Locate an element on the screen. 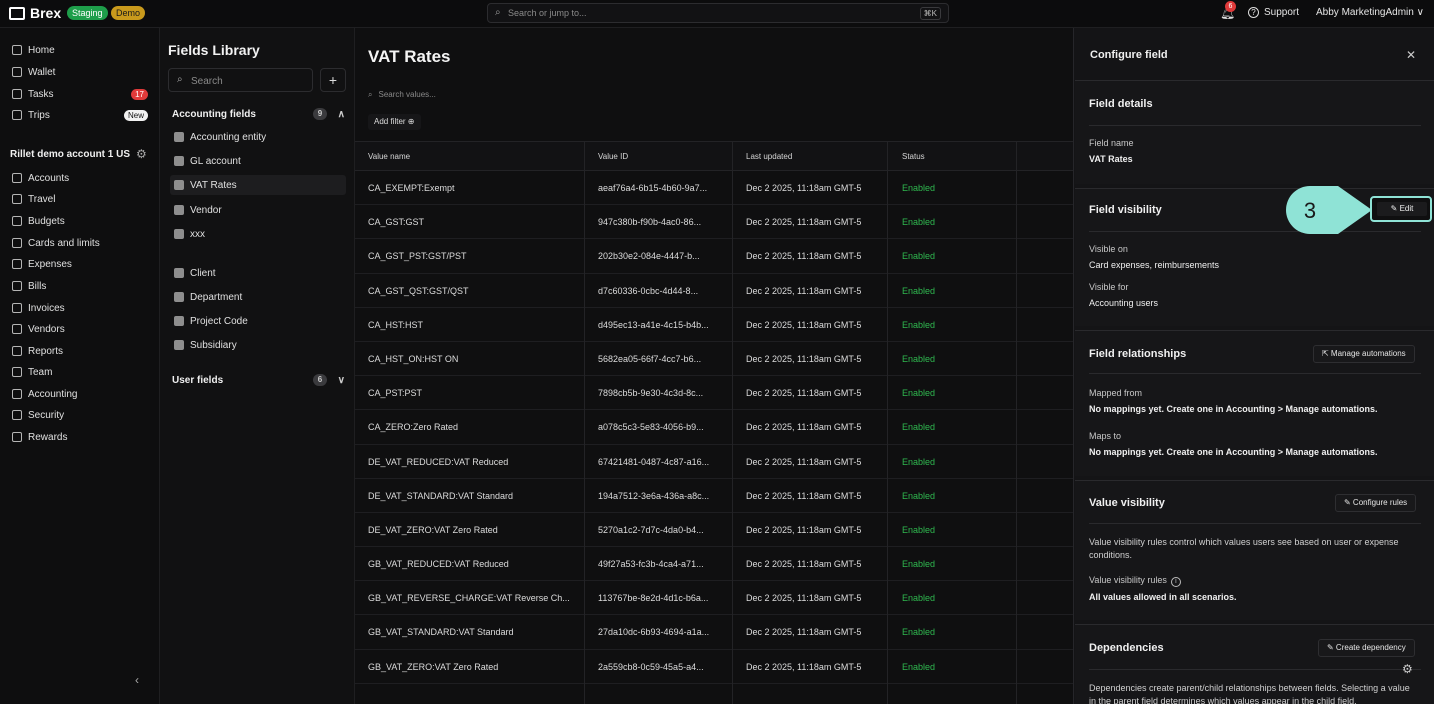 The height and width of the screenshot is (704, 1434). shield-icon is located at coordinates (17, 415).